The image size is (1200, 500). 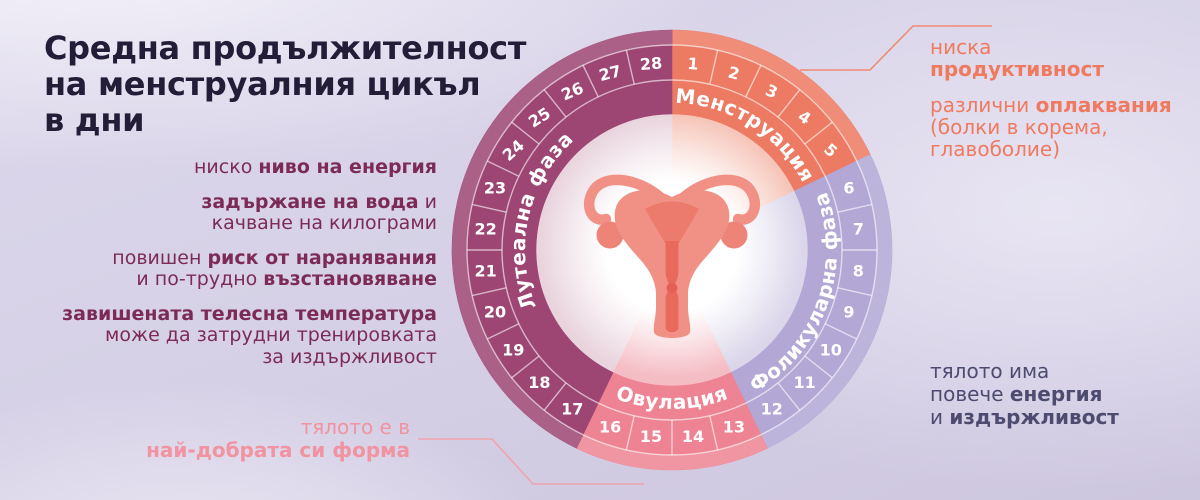 What do you see at coordinates (858, 271) in the screenshot?
I see `day-number: 8` at bounding box center [858, 271].